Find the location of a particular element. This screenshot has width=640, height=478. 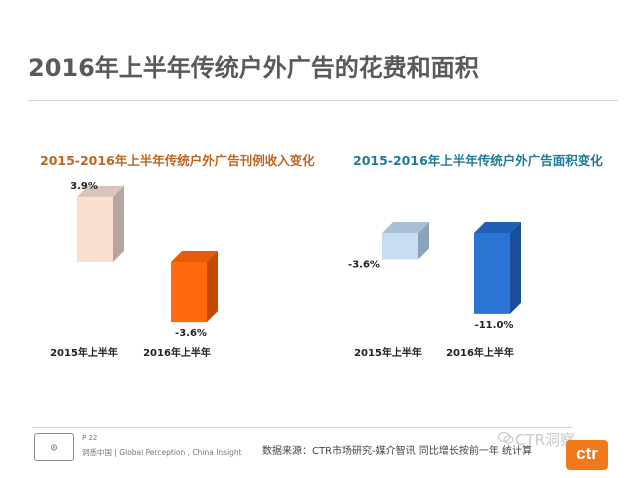

page-title: 2016年上半年传统户外广告的花费和面积 is located at coordinates (253, 68).